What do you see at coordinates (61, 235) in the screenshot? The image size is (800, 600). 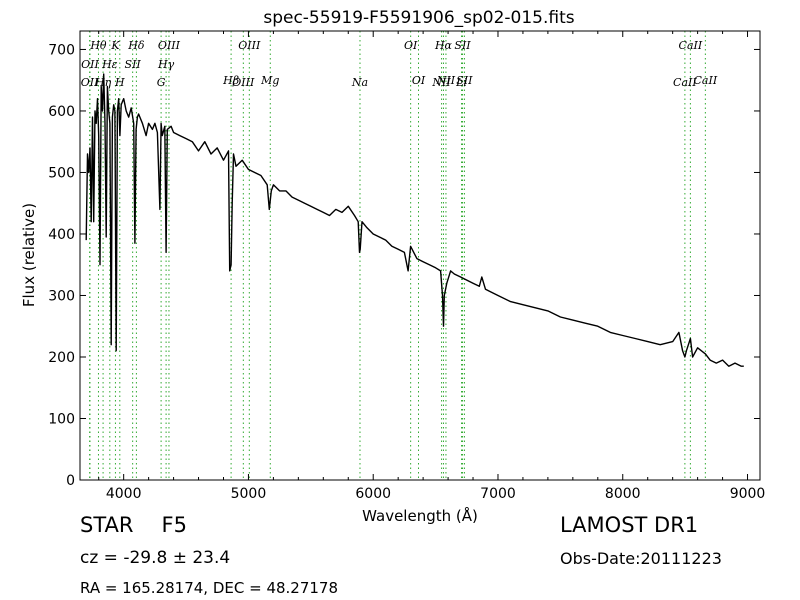 I see `y-tick-label: 400` at bounding box center [61, 235].